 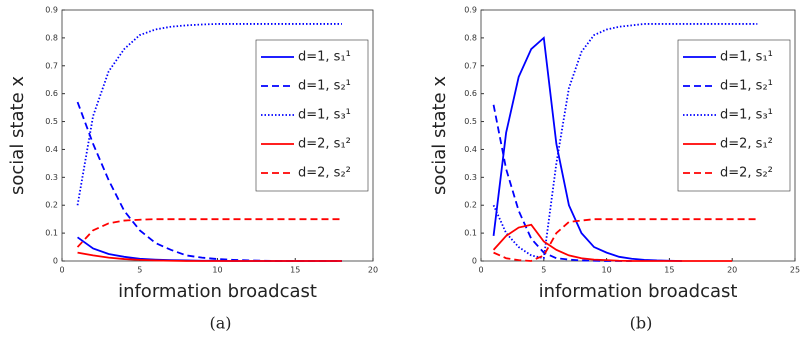 What do you see at coordinates (795, 270) in the screenshot?
I see `x-tick-label: 25` at bounding box center [795, 270].